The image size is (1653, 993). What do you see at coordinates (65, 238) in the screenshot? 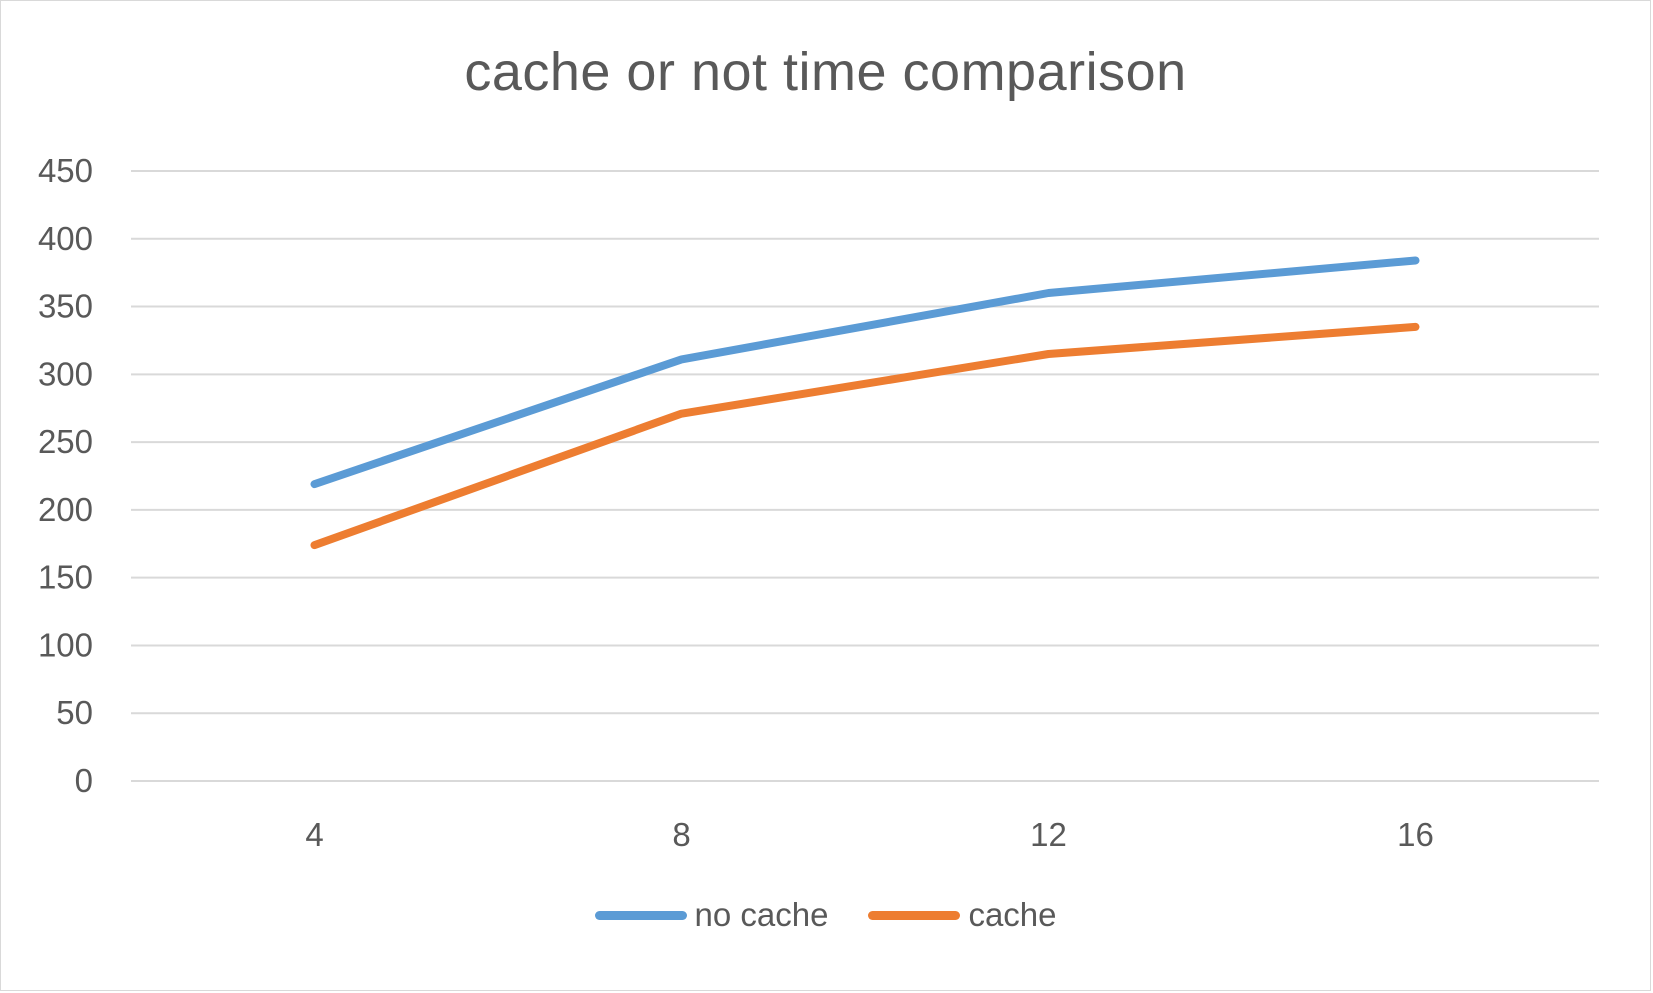
I see `y-tick-label-400: 400` at bounding box center [65, 238].